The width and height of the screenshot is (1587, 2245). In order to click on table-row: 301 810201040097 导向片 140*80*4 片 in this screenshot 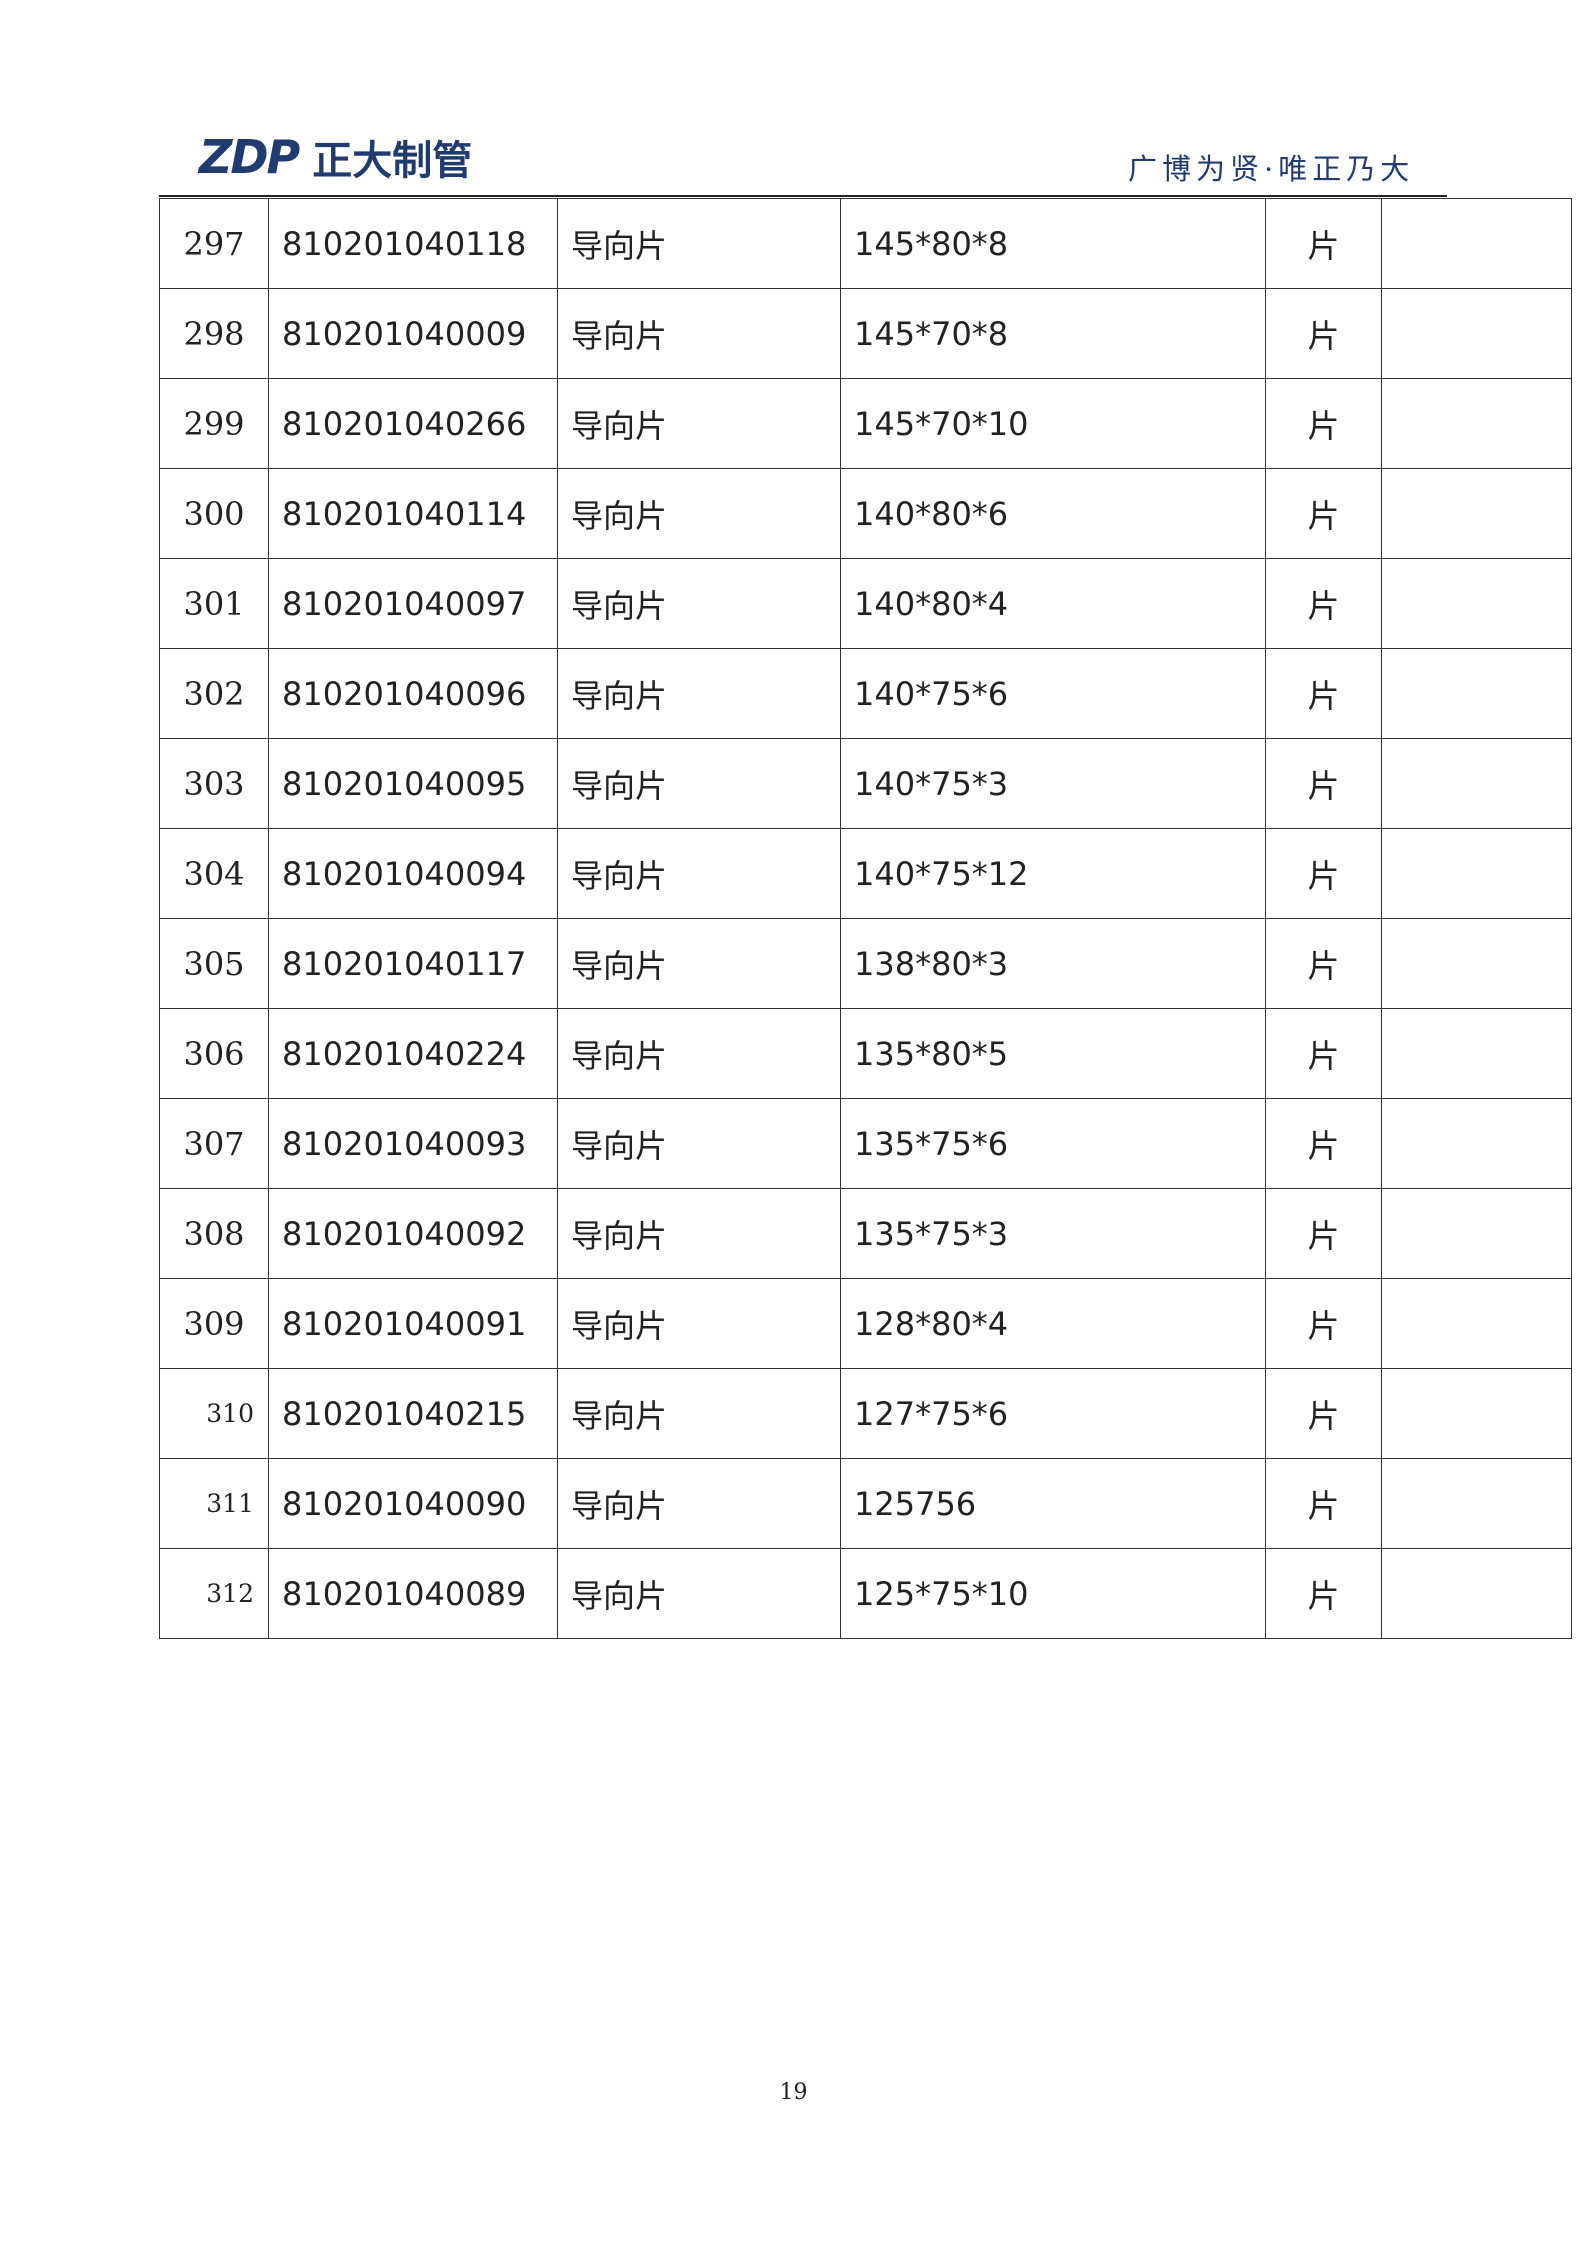, I will do `click(865, 603)`.